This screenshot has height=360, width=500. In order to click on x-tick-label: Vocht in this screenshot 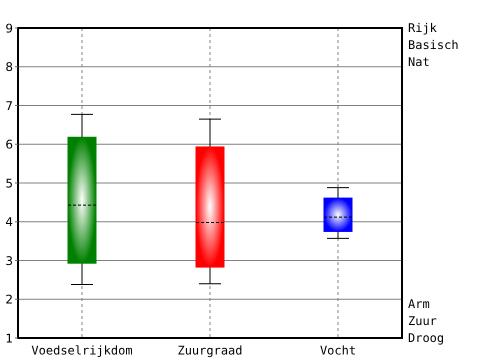, I will do `click(338, 351)`.